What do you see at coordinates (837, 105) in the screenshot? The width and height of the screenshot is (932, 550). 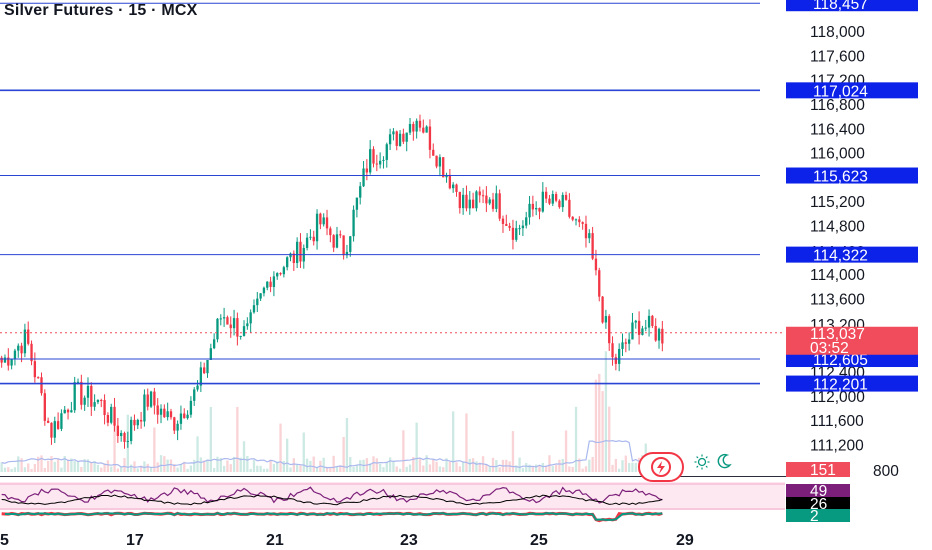 I see `price-tick-label: 116,800` at bounding box center [837, 105].